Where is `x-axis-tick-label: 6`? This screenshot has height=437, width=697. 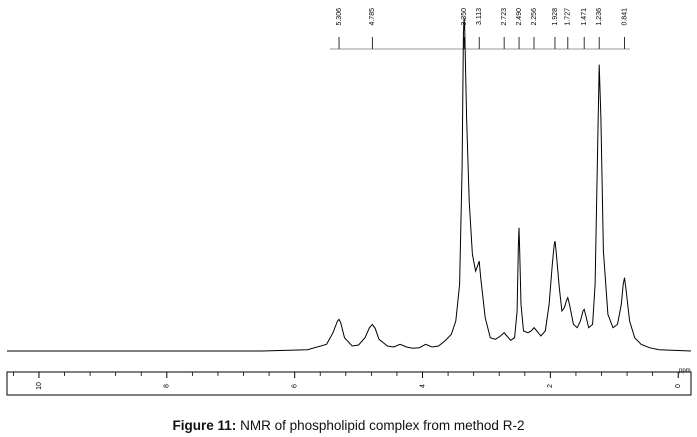
x-axis-tick-label: 6 is located at coordinates (295, 386).